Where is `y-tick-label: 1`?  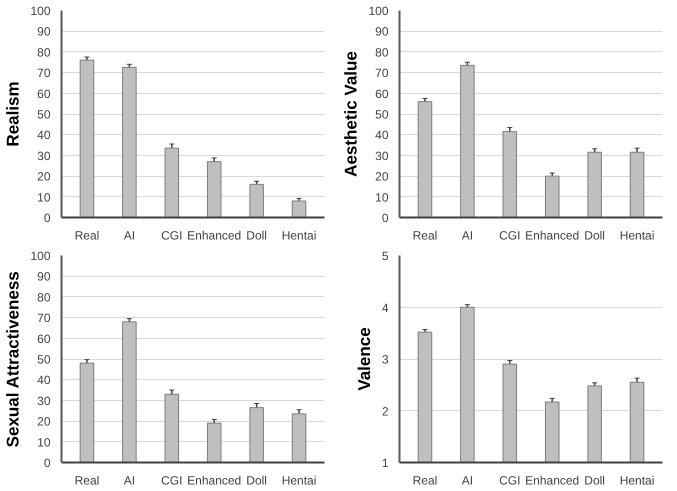 y-tick-label: 1 is located at coordinates (385, 463).